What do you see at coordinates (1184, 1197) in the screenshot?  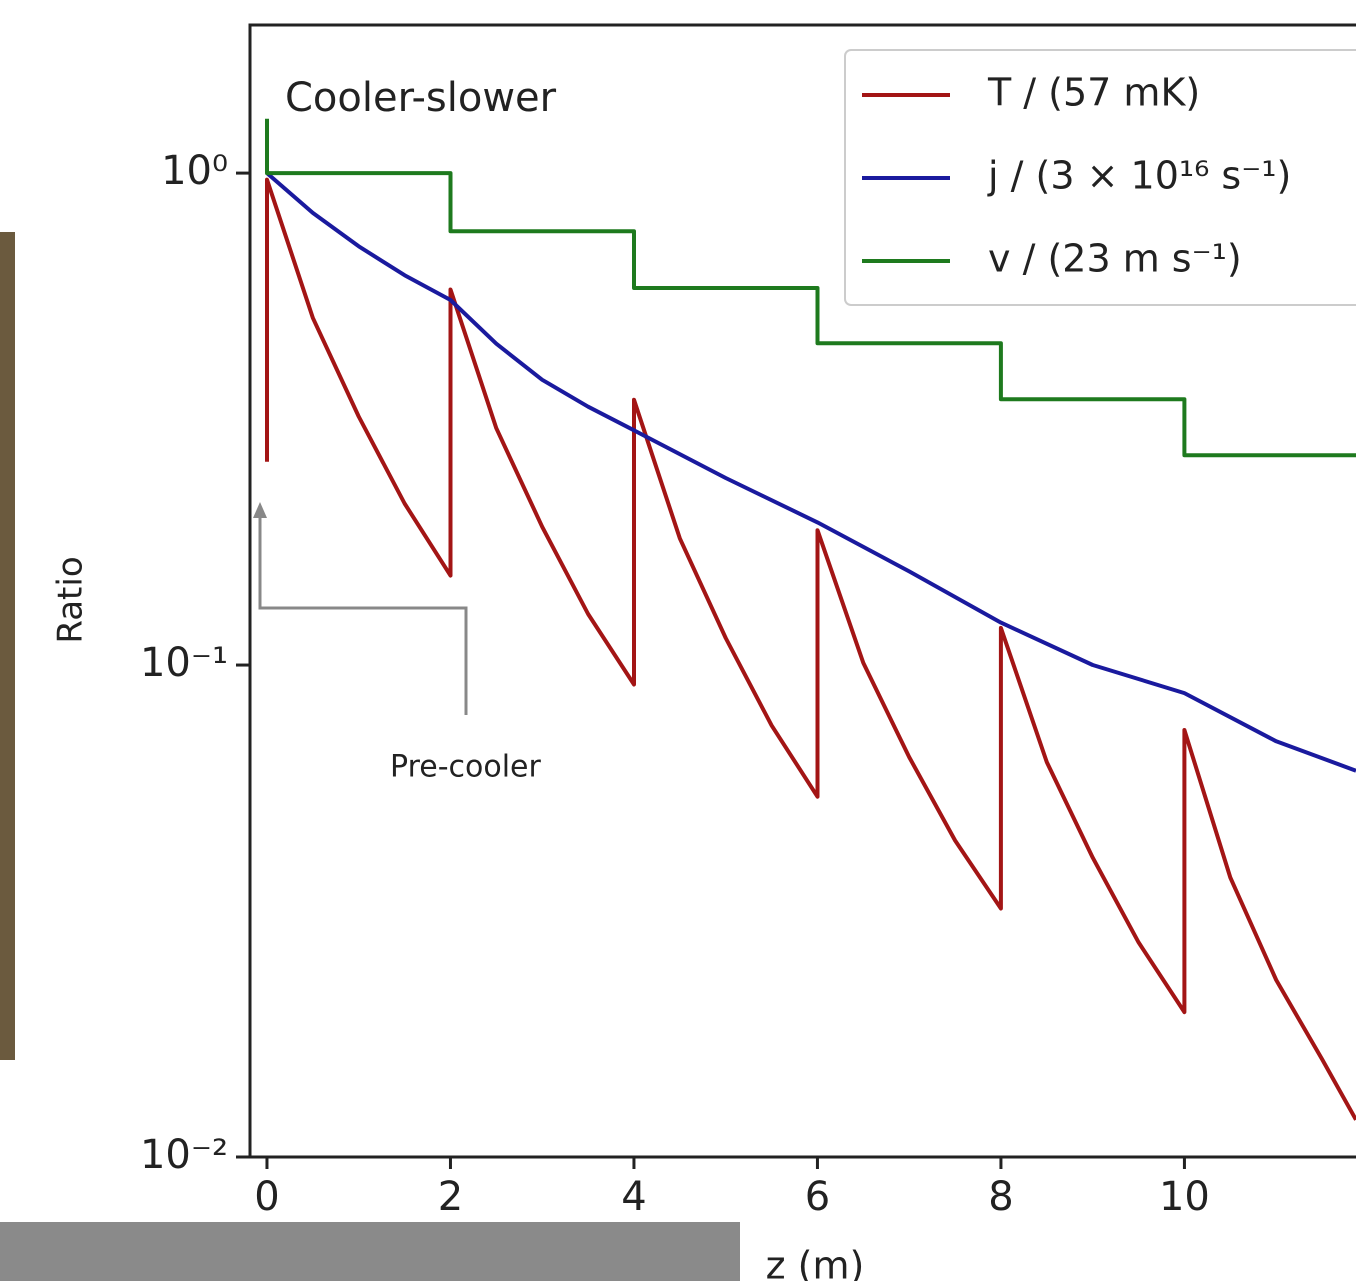 I see `x-tick-label: 10` at bounding box center [1184, 1197].